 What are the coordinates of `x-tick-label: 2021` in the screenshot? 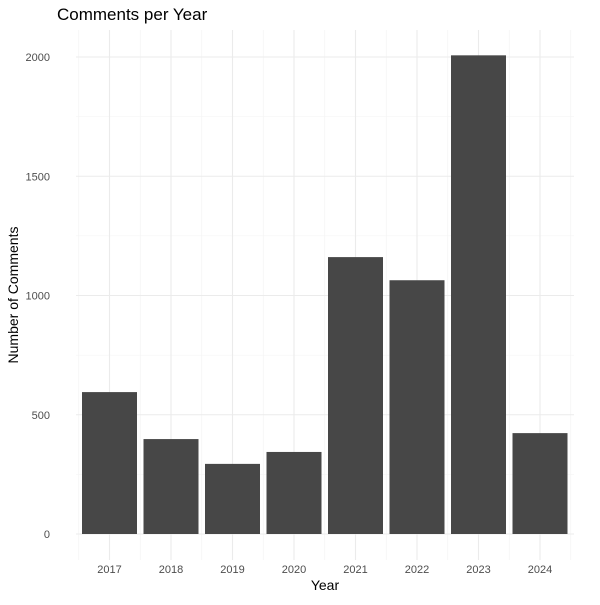 It's located at (355, 570).